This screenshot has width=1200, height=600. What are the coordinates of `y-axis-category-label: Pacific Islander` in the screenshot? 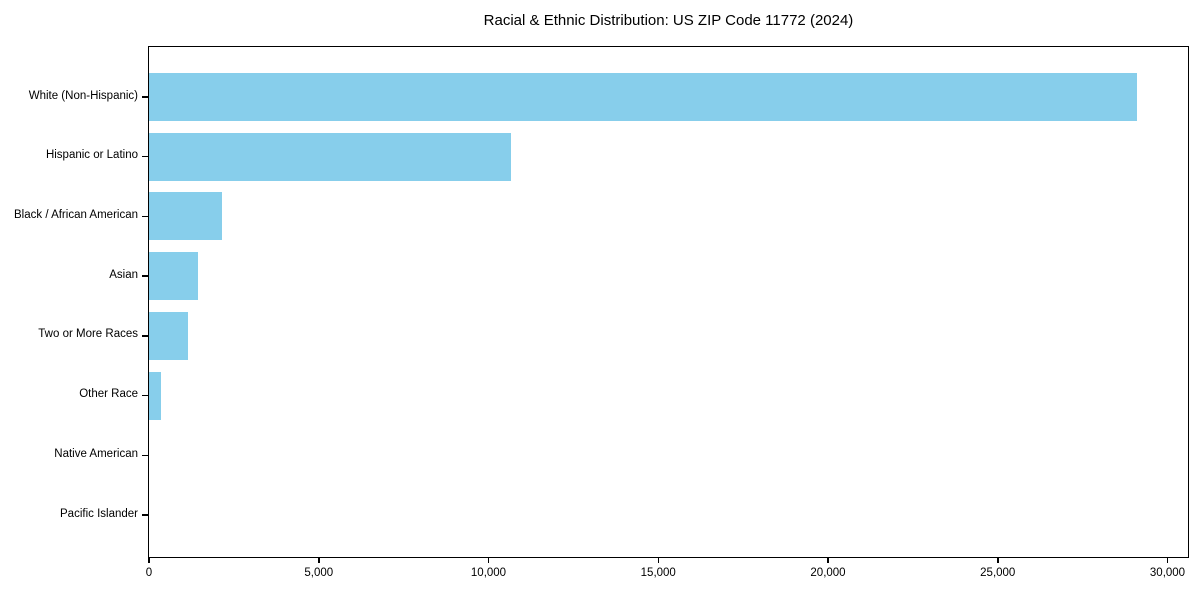 It's located at (99, 513).